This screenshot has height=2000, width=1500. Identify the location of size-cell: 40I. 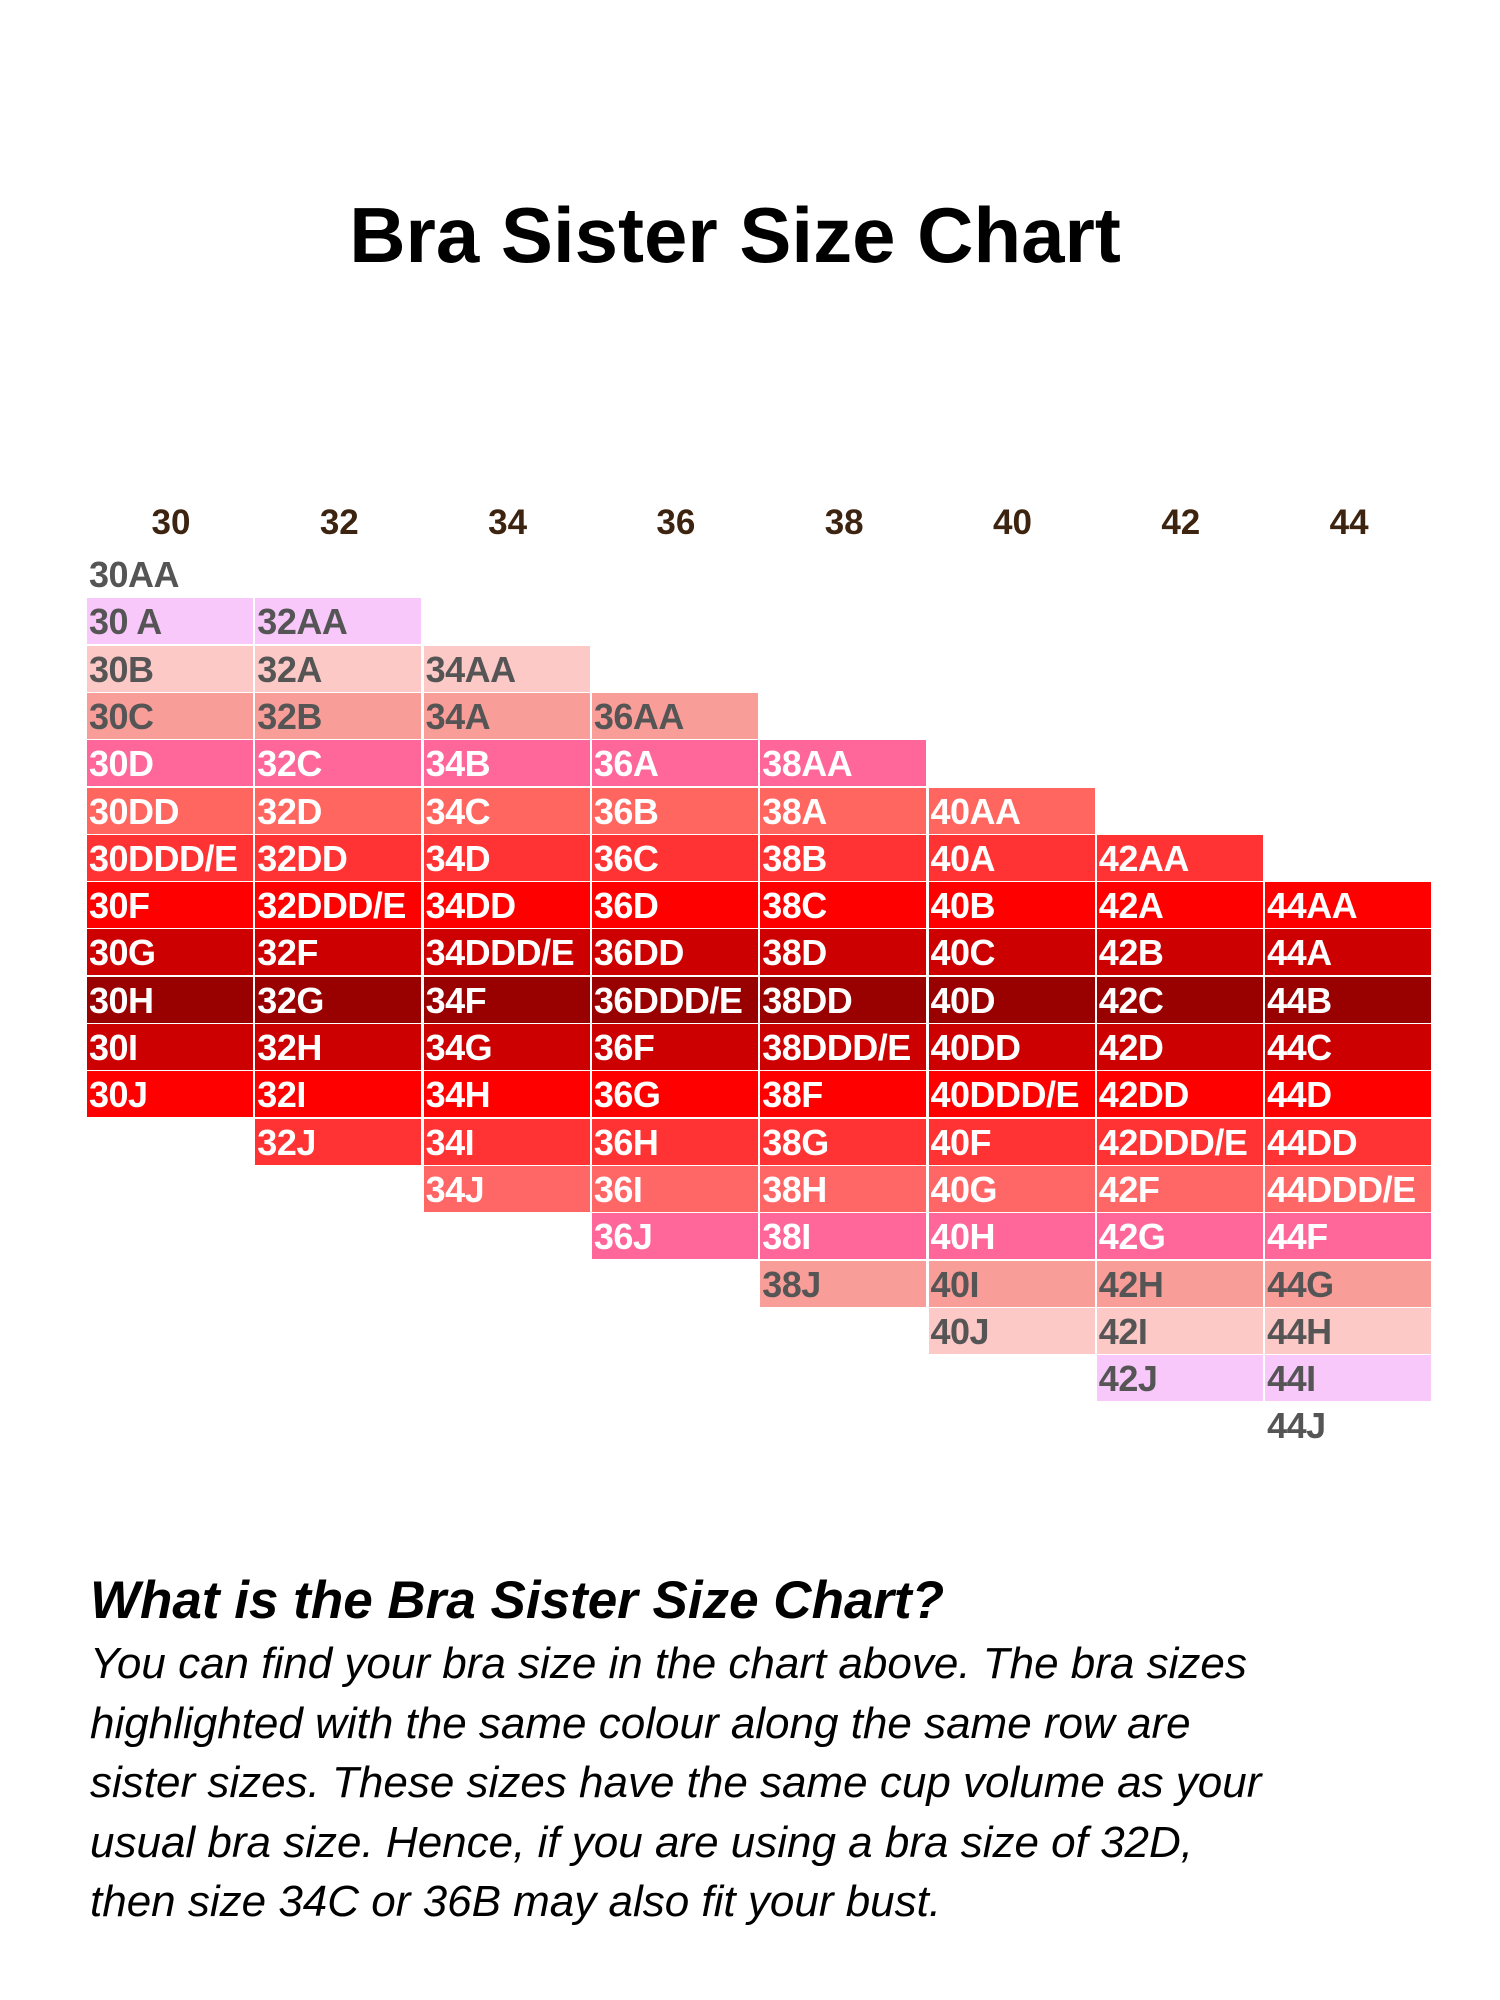
(1011, 1283).